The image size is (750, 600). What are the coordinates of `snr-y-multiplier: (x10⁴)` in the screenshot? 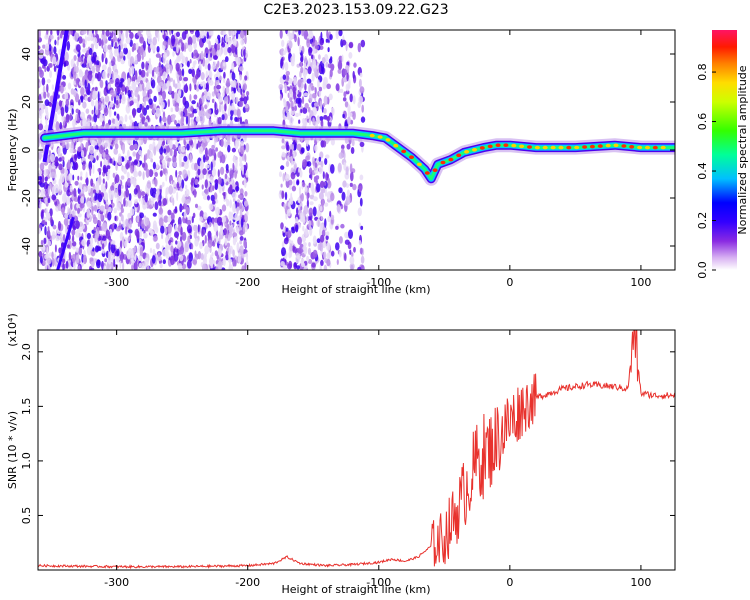 It's located at (12, 330).